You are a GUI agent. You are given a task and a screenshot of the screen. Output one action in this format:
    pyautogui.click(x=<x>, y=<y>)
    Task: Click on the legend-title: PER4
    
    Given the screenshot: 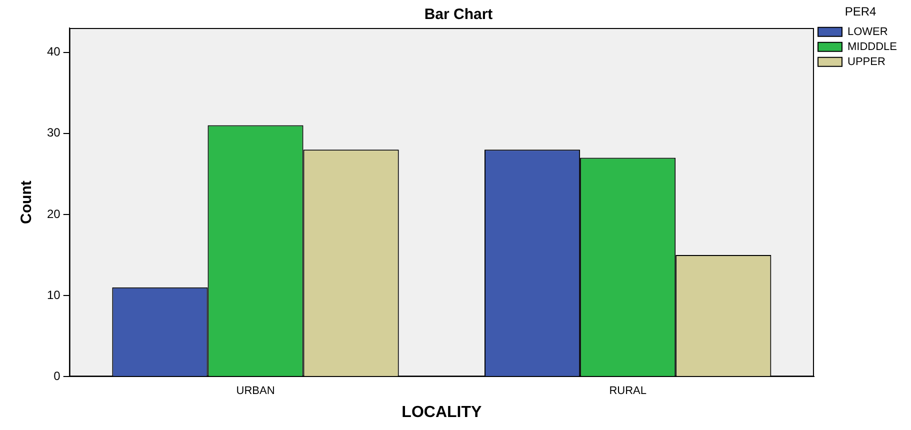 What is the action you would take?
    pyautogui.click(x=860, y=11)
    